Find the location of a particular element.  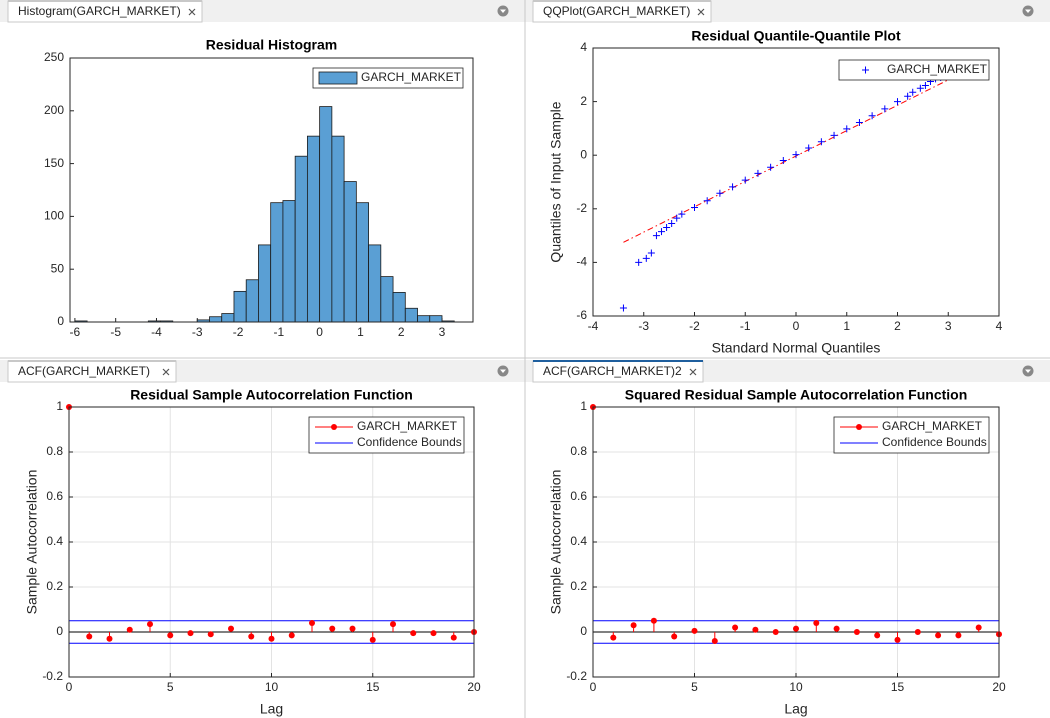

x-axis-label: Standard Normal Quantiles is located at coordinates (796, 348).